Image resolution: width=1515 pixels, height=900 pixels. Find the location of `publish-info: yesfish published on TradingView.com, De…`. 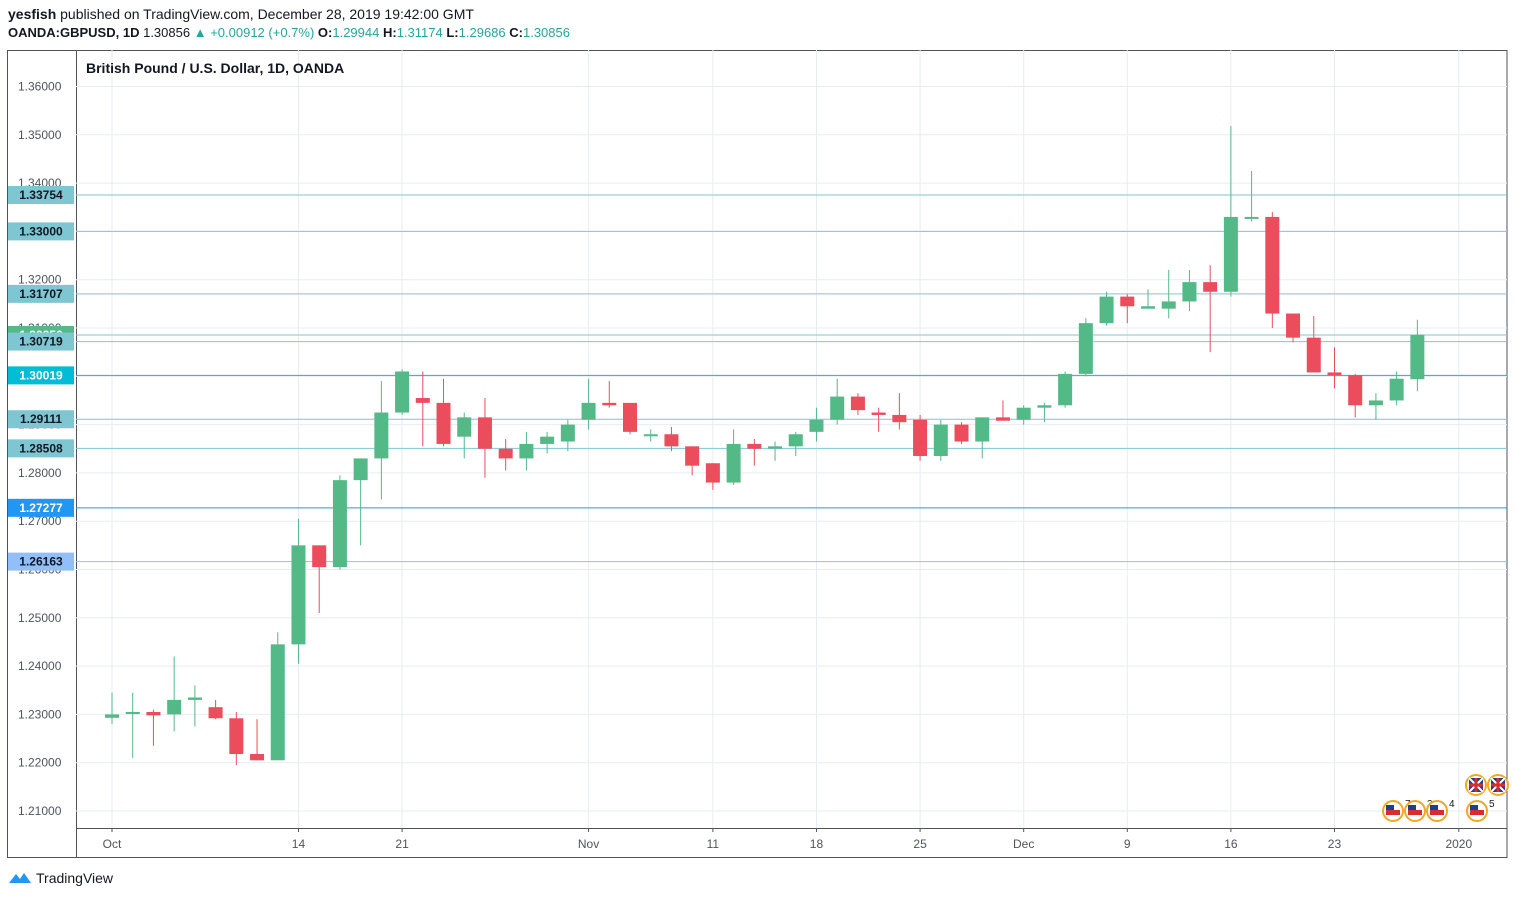

publish-info: yesfish published on TradingView.com, De… is located at coordinates (241, 14).